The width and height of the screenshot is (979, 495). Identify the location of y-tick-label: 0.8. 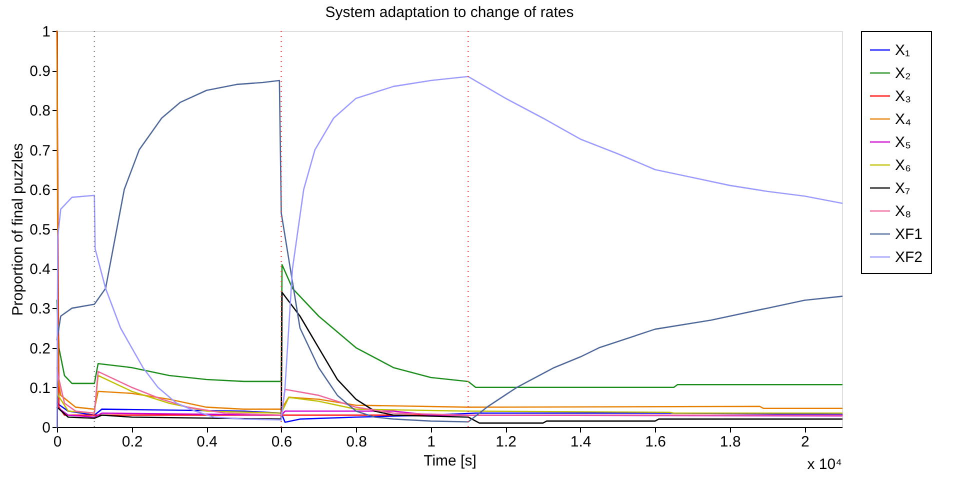
(40, 111).